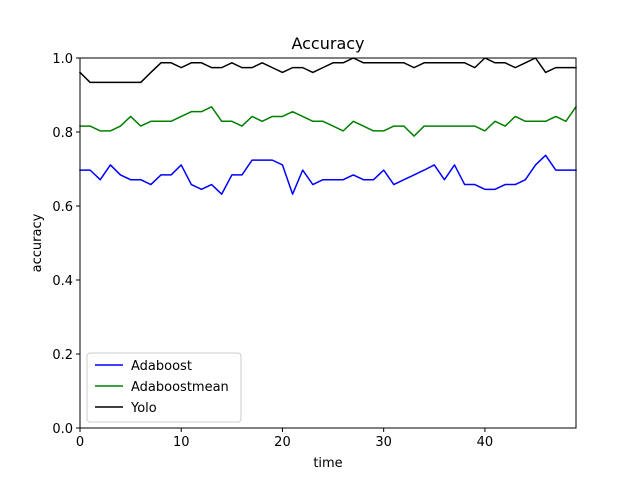 The image size is (640, 480). I want to click on legend-box, so click(164, 387).